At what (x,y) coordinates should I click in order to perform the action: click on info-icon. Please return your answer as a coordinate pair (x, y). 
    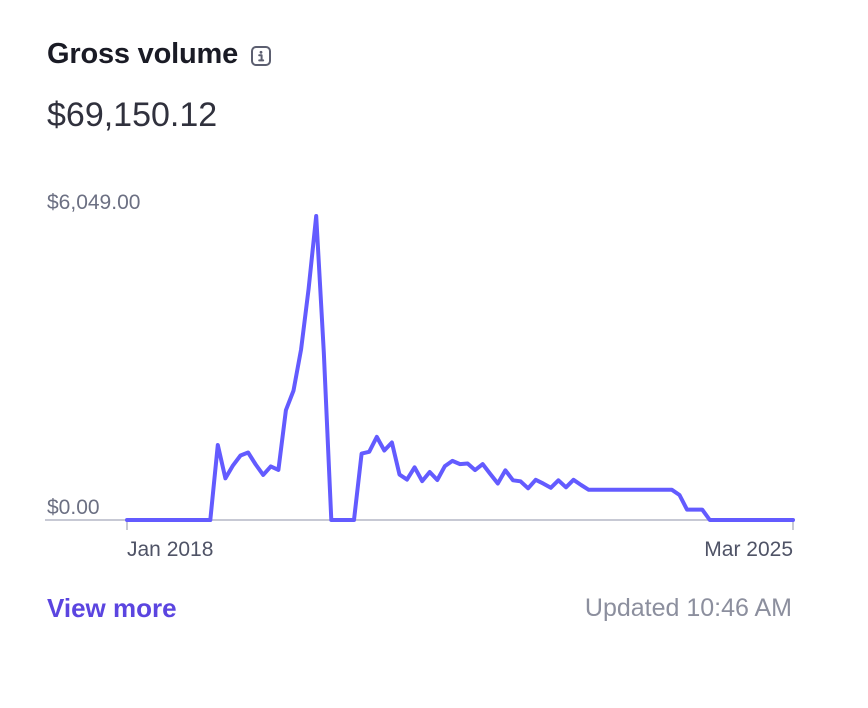
    Looking at the image, I should click on (261, 56).